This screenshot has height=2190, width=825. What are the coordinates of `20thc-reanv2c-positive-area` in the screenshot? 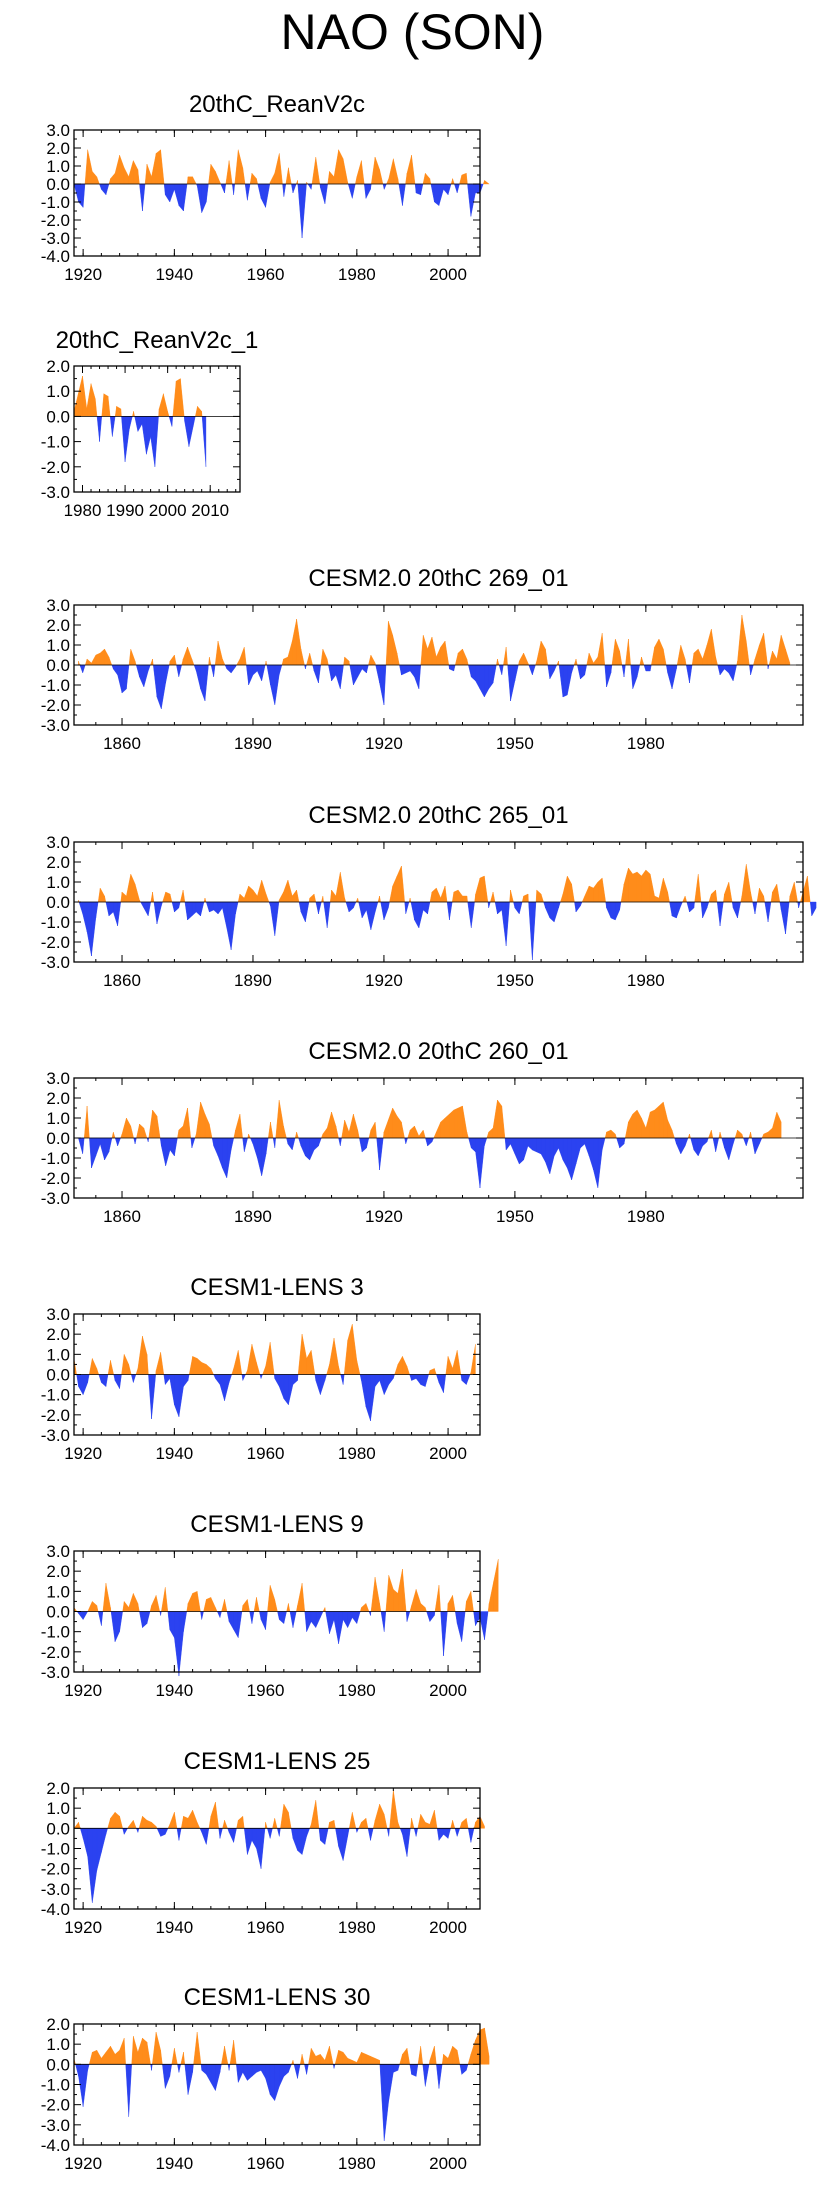 It's located at (287, 167).